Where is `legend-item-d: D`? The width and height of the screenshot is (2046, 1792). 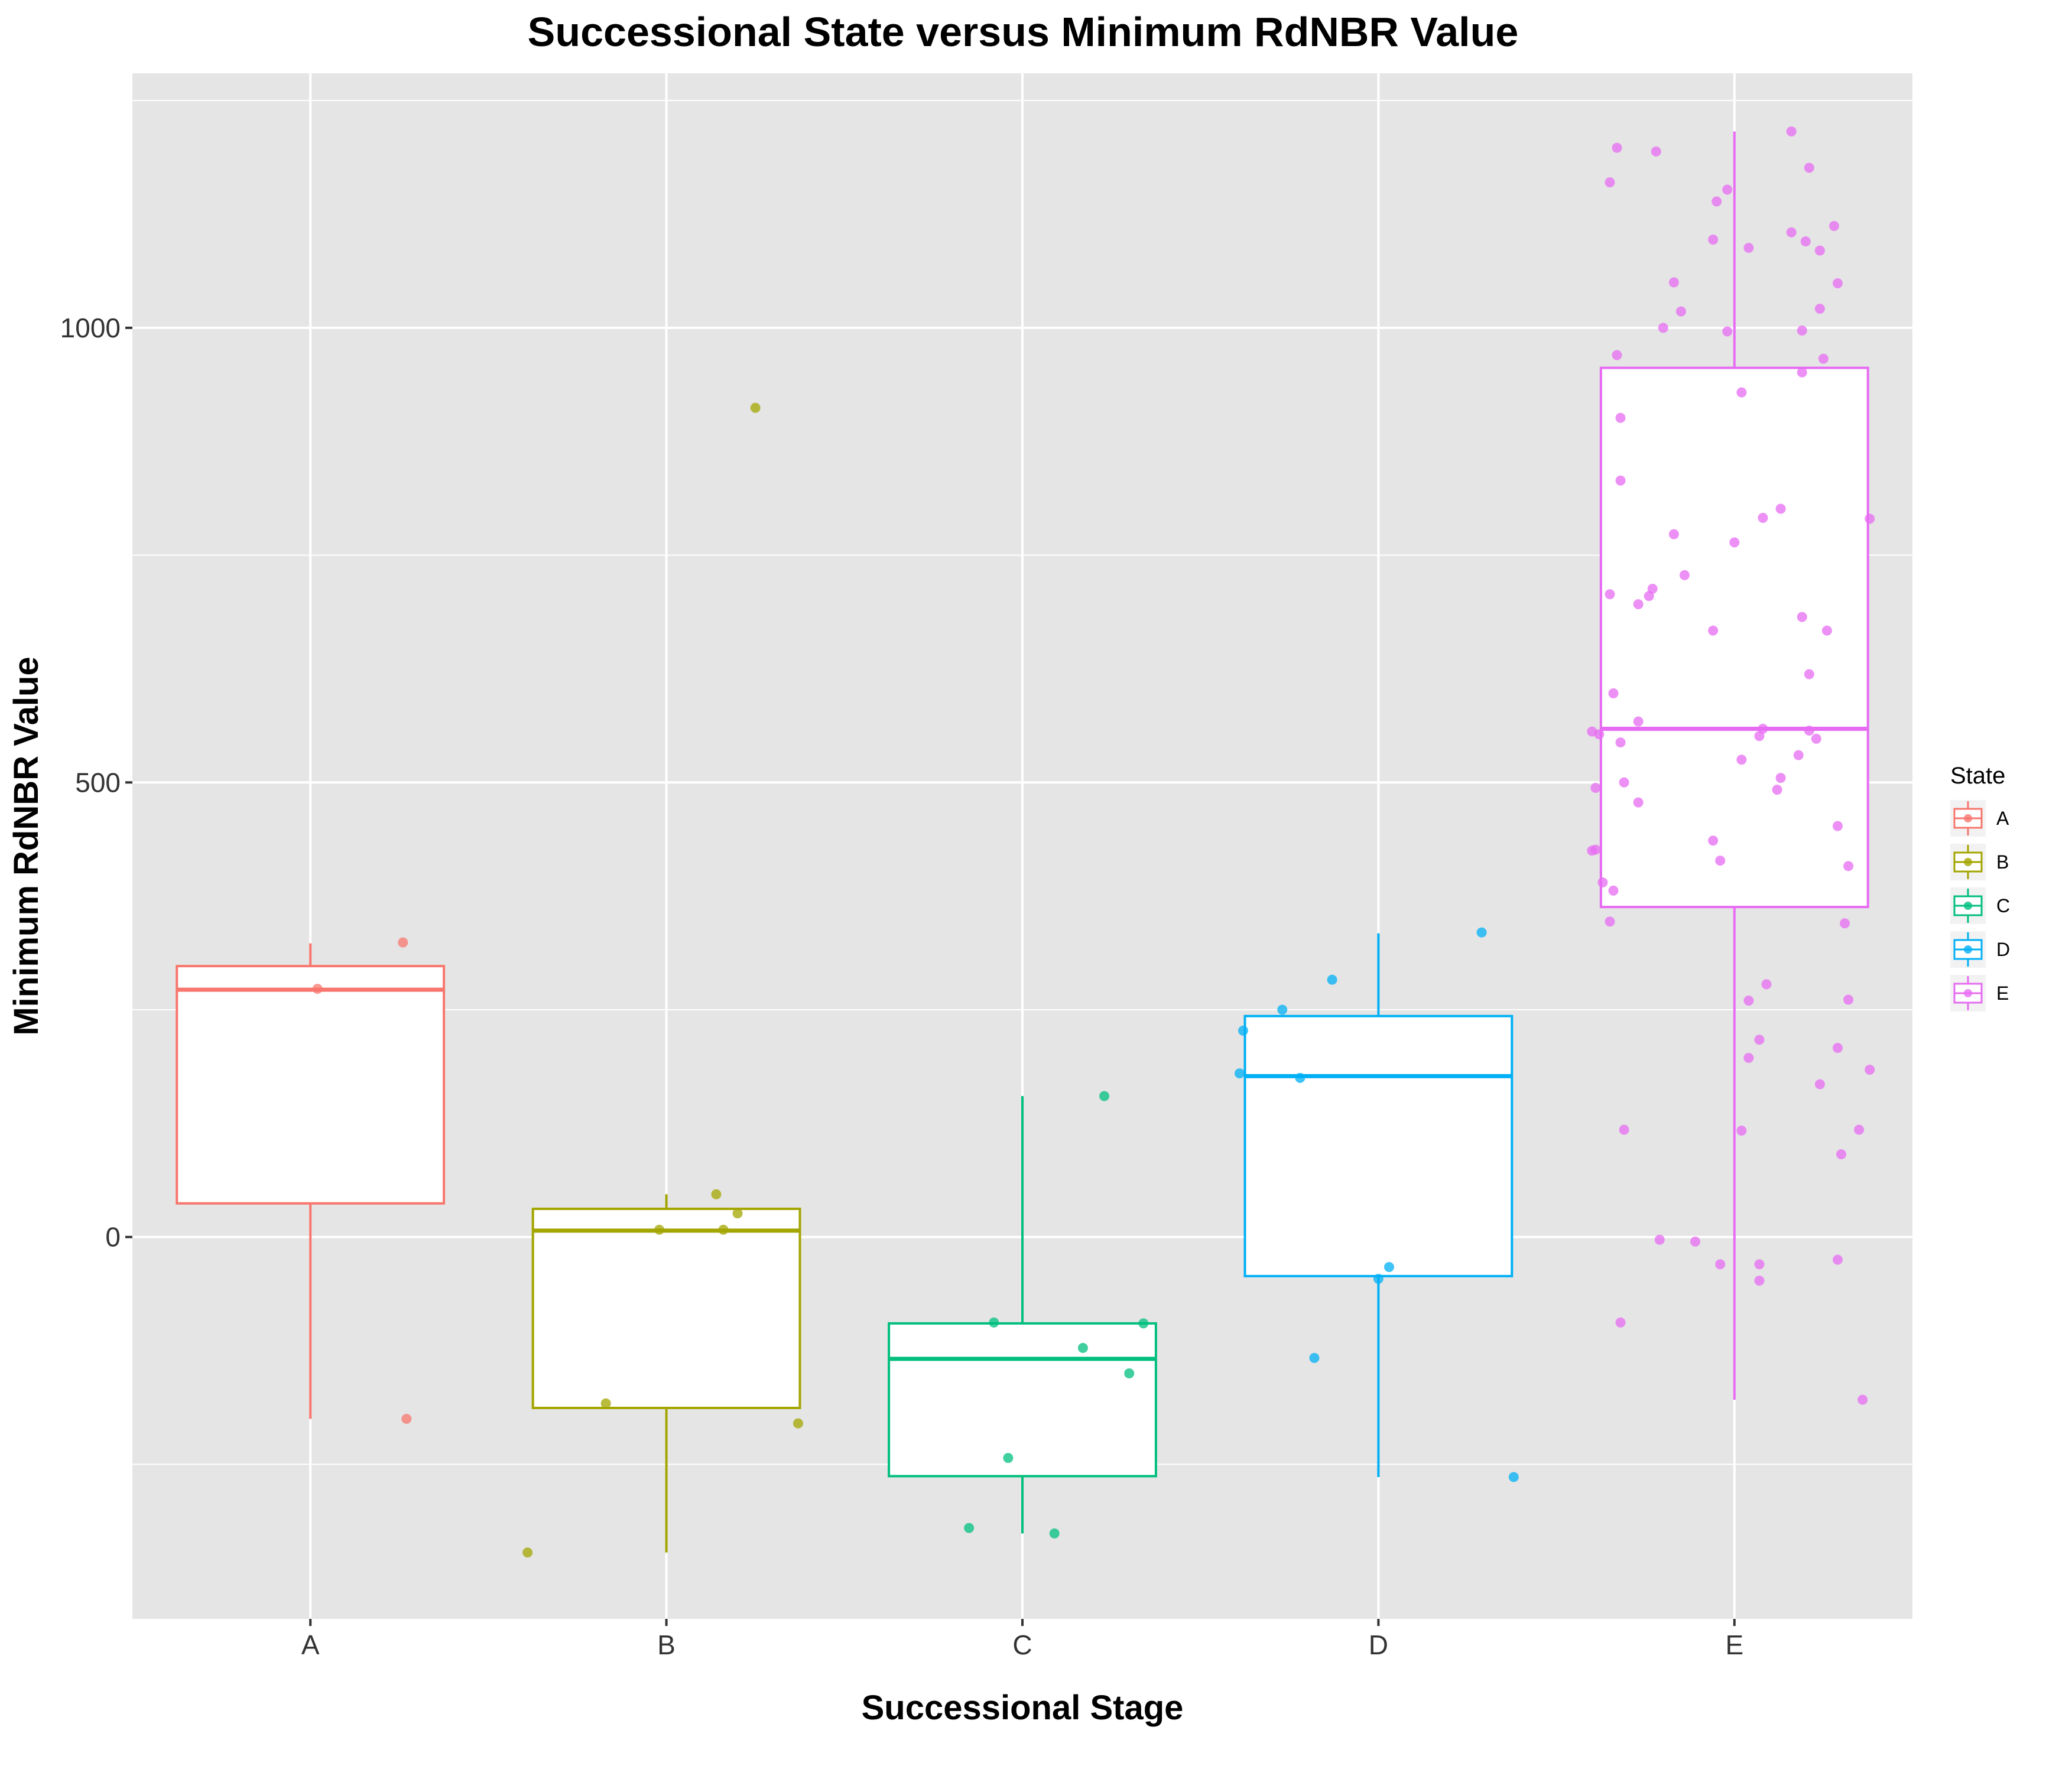
legend-item-d: D is located at coordinates (1980, 949).